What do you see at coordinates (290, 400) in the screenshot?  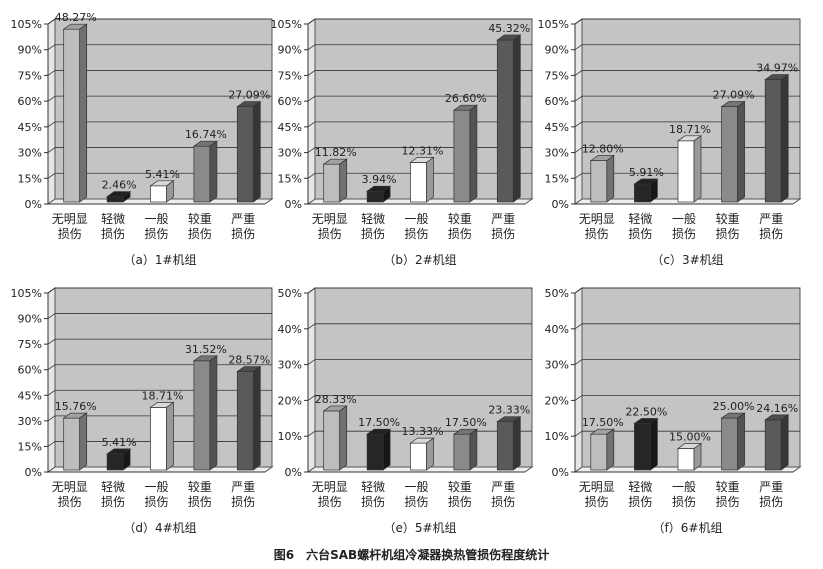 I see `y-tick-label: 20%` at bounding box center [290, 400].